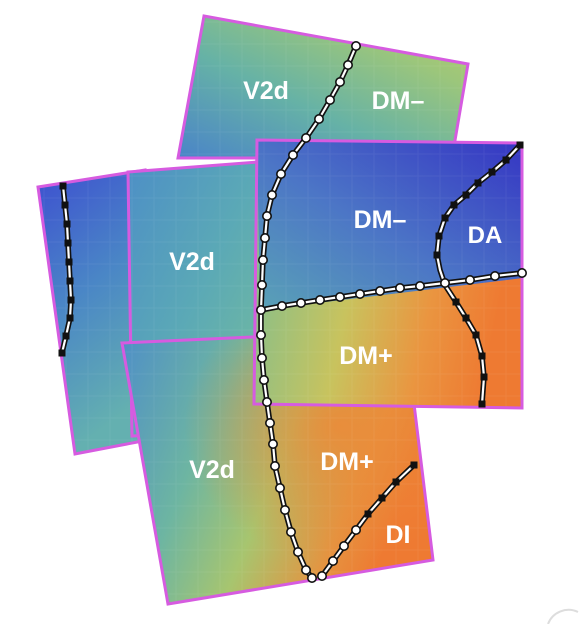 Image resolution: width=580 pixels, height=624 pixels. I want to click on corner-arc-artifact, so click(563, 616).